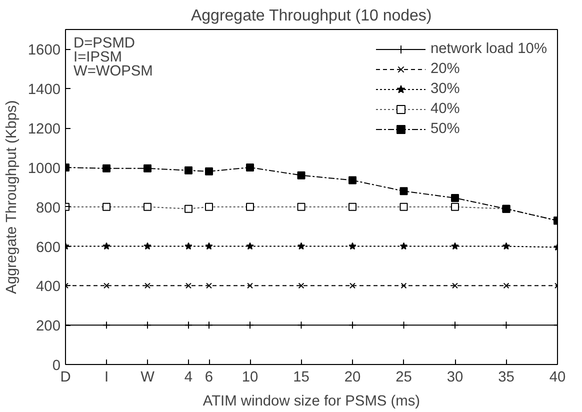 The width and height of the screenshot is (582, 412). What do you see at coordinates (44, 90) in the screenshot?
I see `y-tick-label: 1400` at bounding box center [44, 90].